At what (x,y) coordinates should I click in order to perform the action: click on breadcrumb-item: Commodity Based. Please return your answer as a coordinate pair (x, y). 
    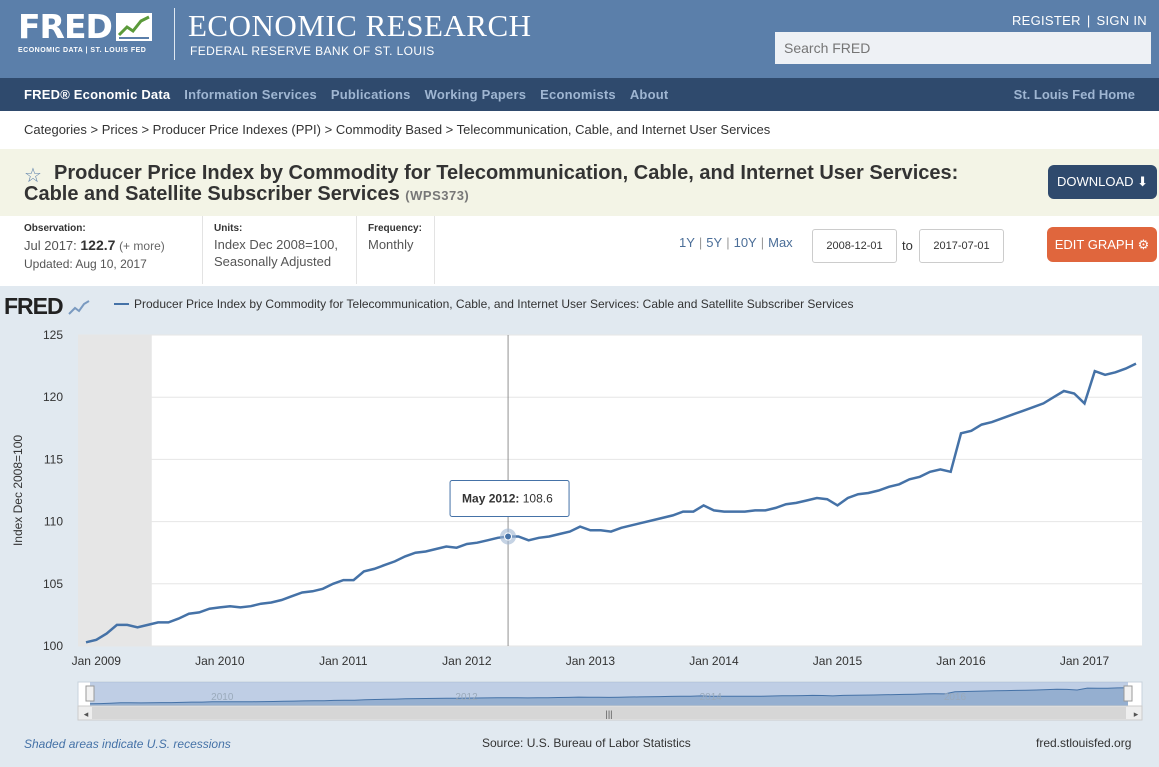
    Looking at the image, I should click on (389, 129).